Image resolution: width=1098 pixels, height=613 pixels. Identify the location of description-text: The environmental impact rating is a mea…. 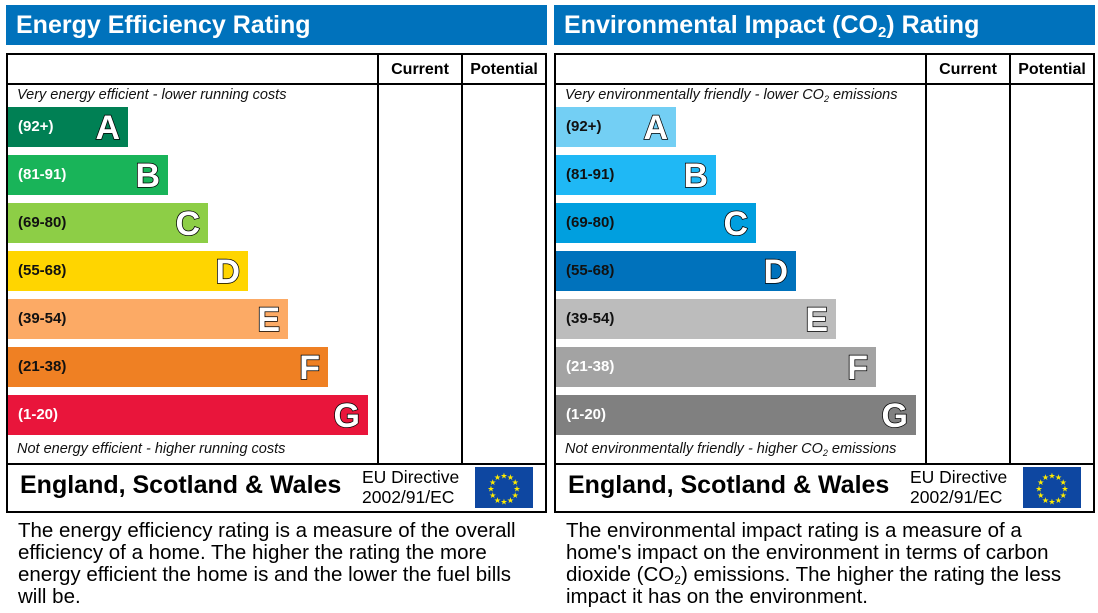
(814, 563).